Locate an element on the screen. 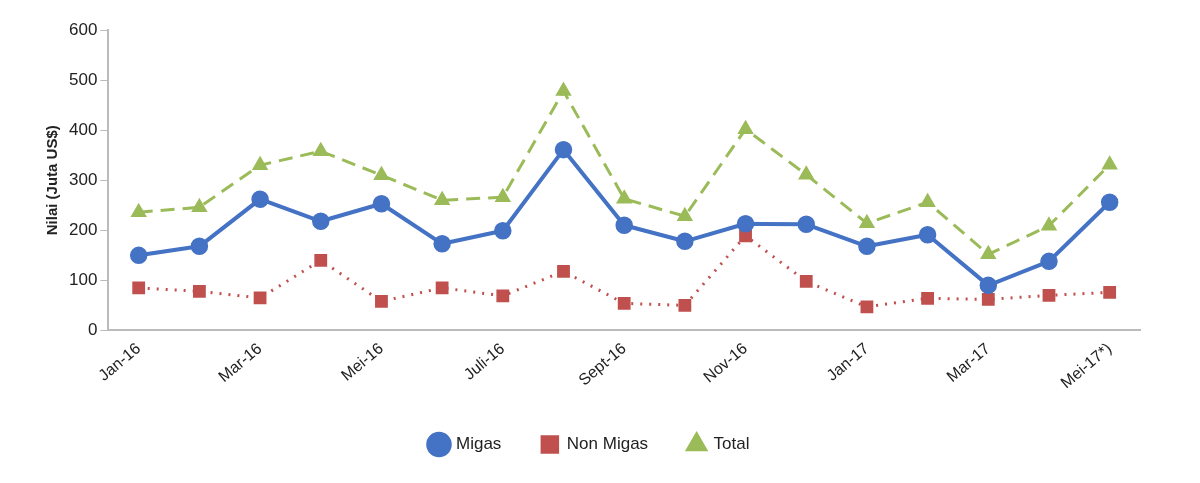 The width and height of the screenshot is (1200, 483). y-tick-label: 300 is located at coordinates (83, 179).